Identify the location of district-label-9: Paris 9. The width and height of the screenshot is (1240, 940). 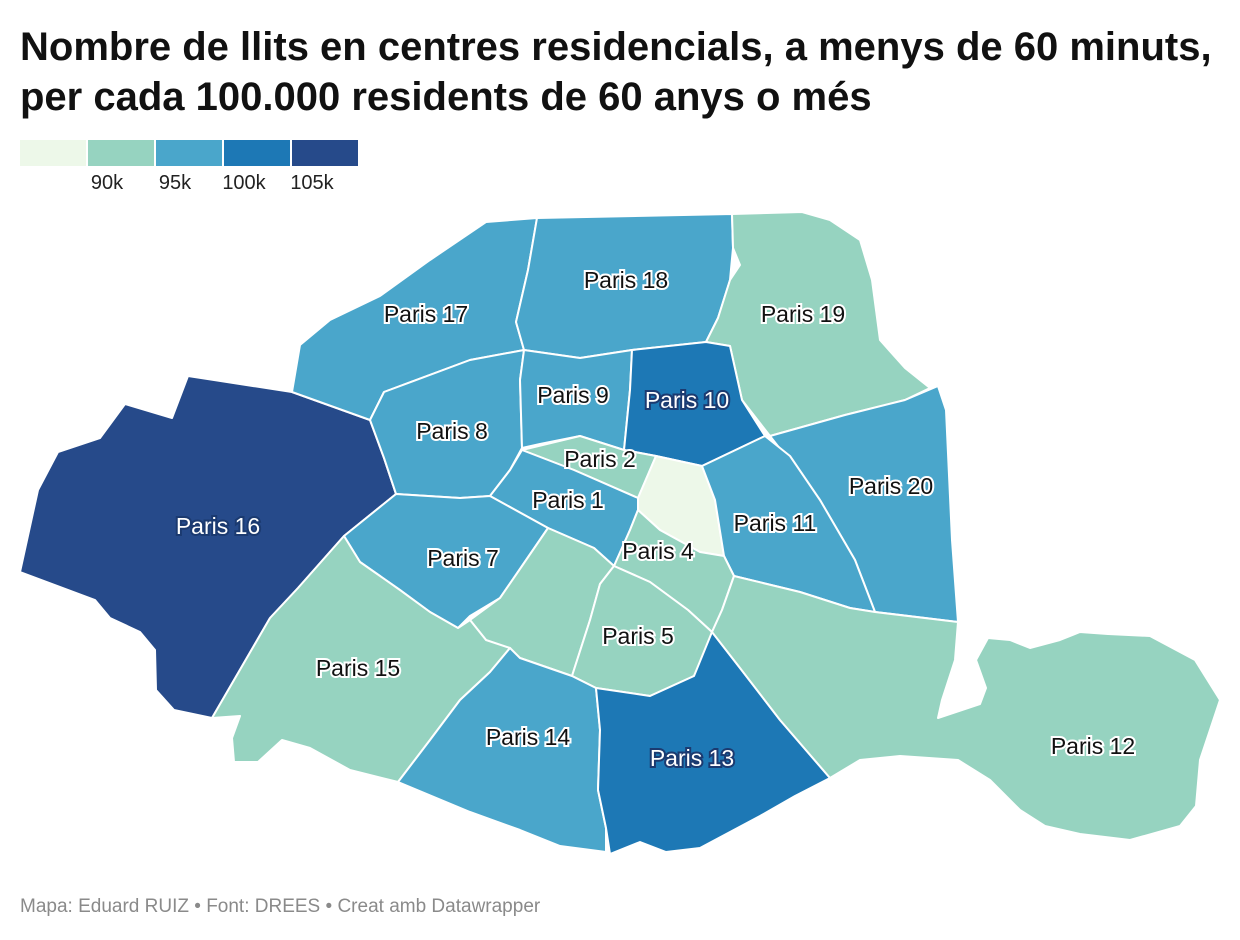
(573, 395).